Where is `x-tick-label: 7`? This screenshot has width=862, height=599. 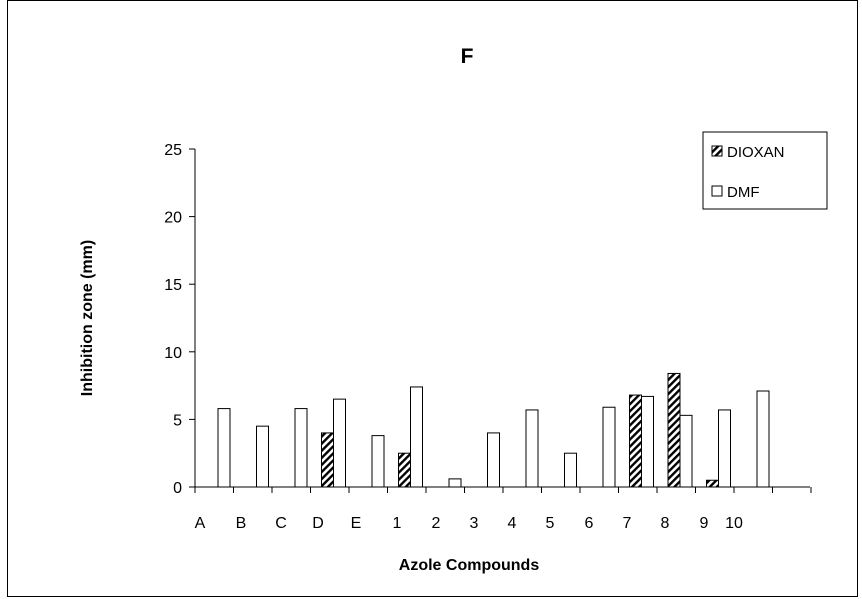 x-tick-label: 7 is located at coordinates (627, 523).